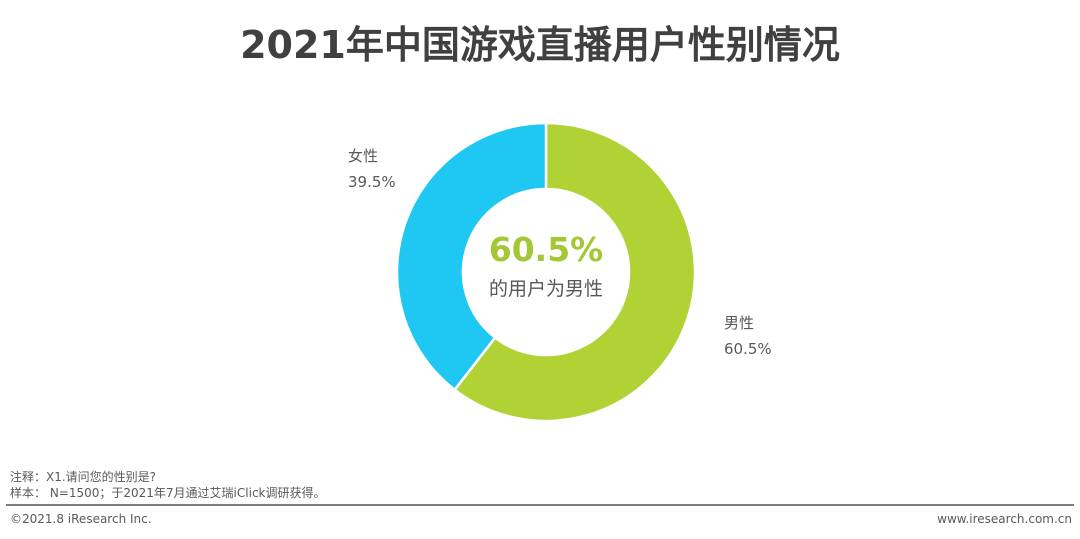  Describe the element at coordinates (546, 249) in the screenshot. I see `center-value: 60.5%` at that location.